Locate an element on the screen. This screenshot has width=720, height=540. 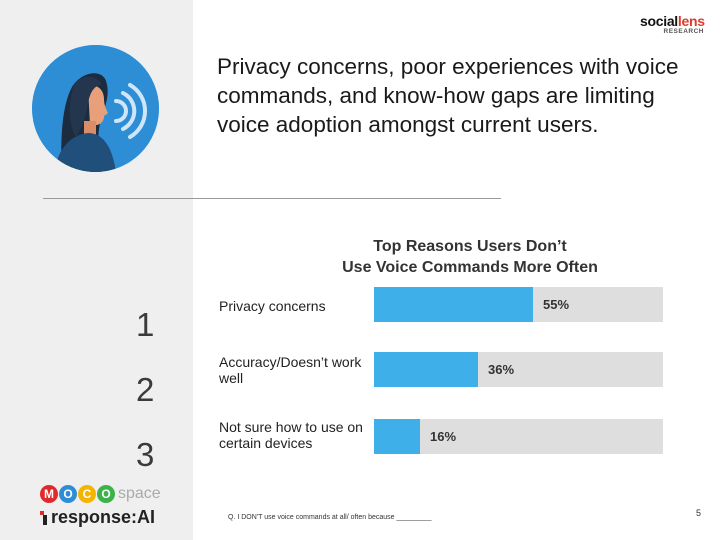
social-lens-research-logo: sociallens RESEARCH is located at coordinates (672, 25).